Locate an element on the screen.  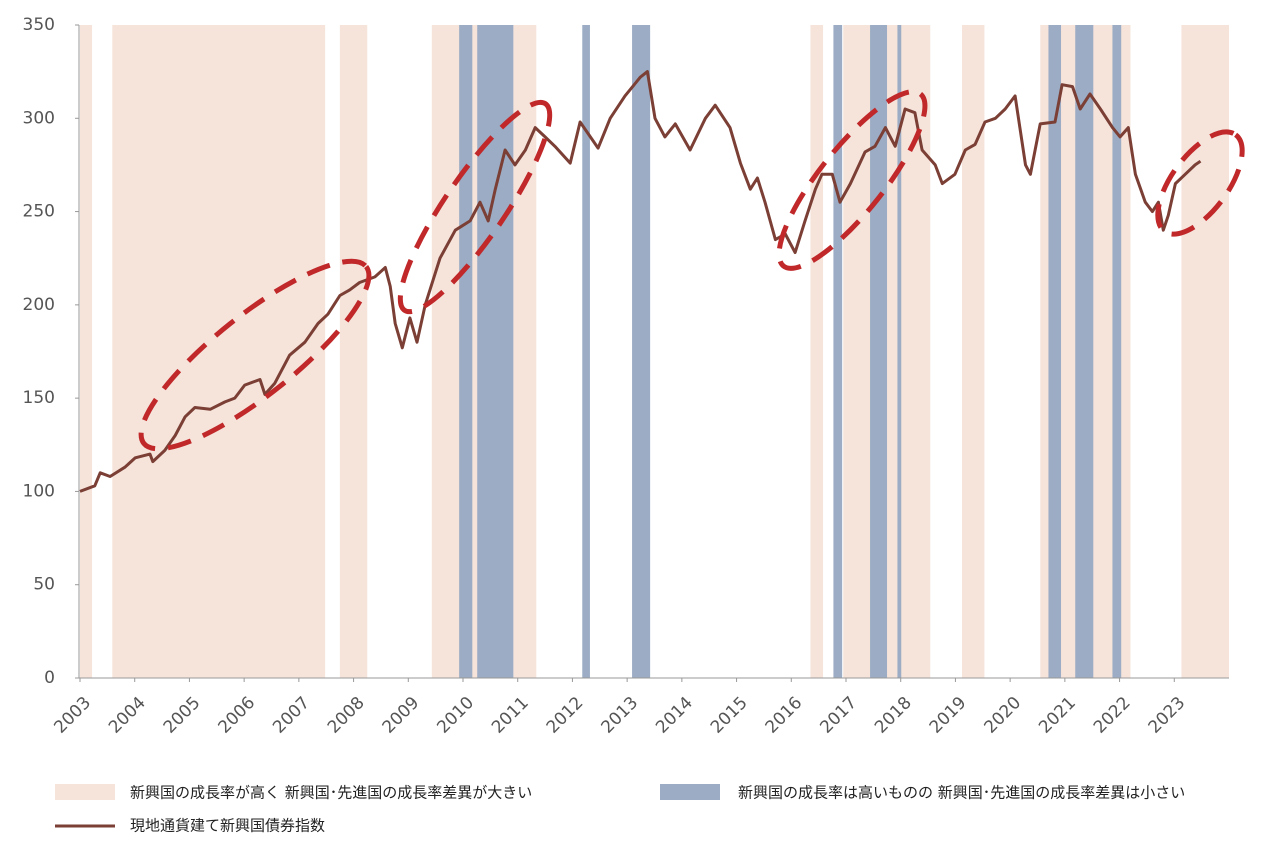
y-tick-label: 250 is located at coordinates (39, 212).